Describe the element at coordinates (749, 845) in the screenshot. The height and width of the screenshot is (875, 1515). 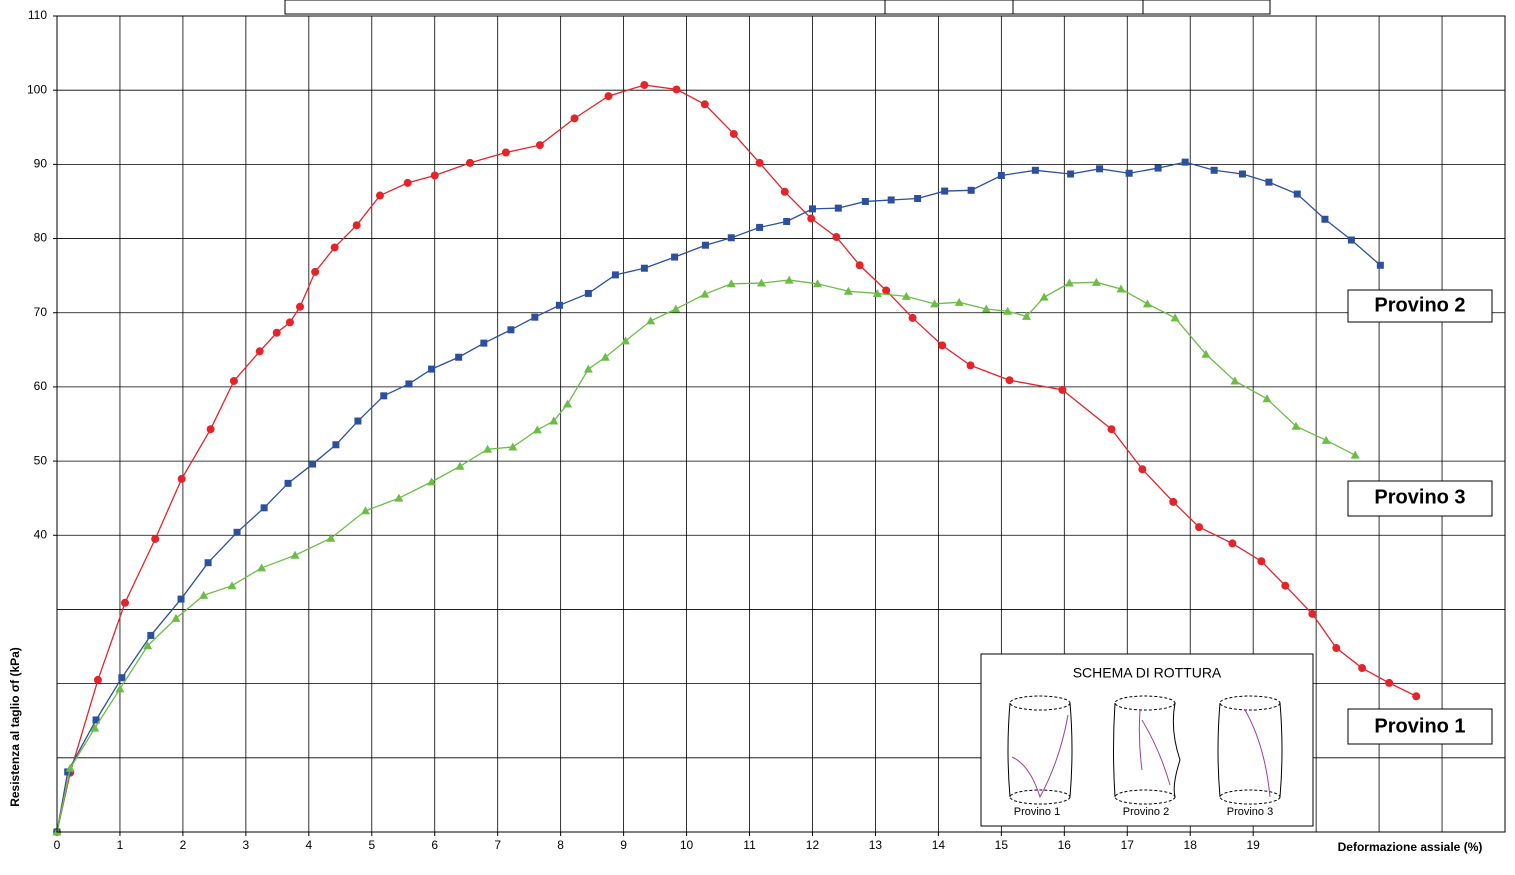
I see `x-tick-label: 11` at that location.